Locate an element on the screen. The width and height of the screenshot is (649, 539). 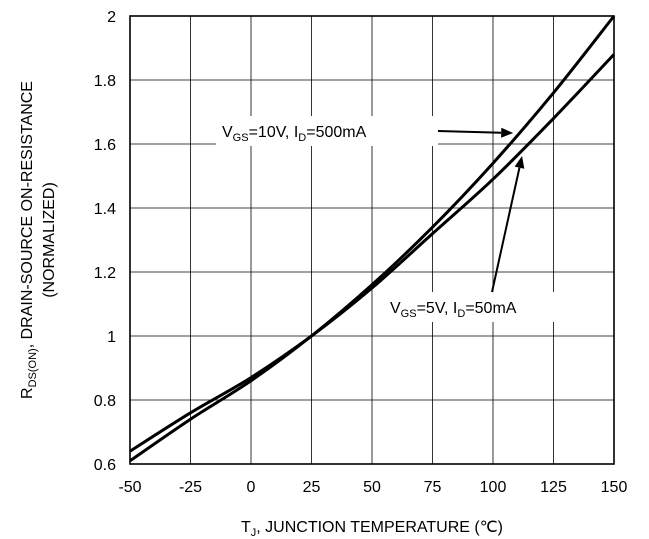
x-tick-label: 25 is located at coordinates (312, 487).